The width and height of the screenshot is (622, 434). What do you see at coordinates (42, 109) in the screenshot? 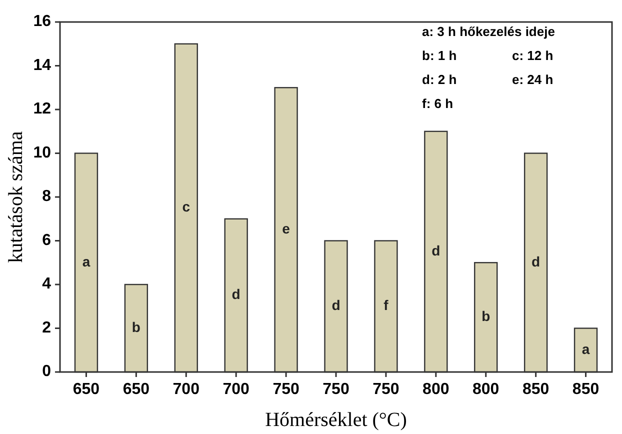
I see `y-tick-label: 12` at bounding box center [42, 109].